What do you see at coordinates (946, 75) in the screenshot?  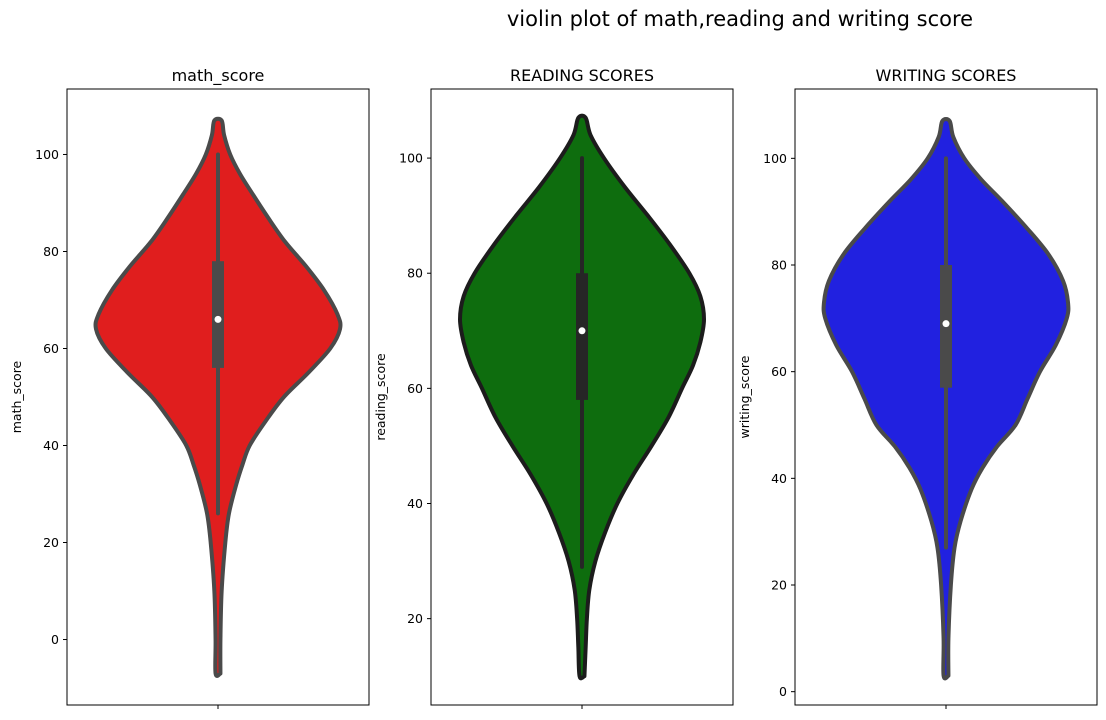 I see `subplot-title: WRITING SCORES` at bounding box center [946, 75].